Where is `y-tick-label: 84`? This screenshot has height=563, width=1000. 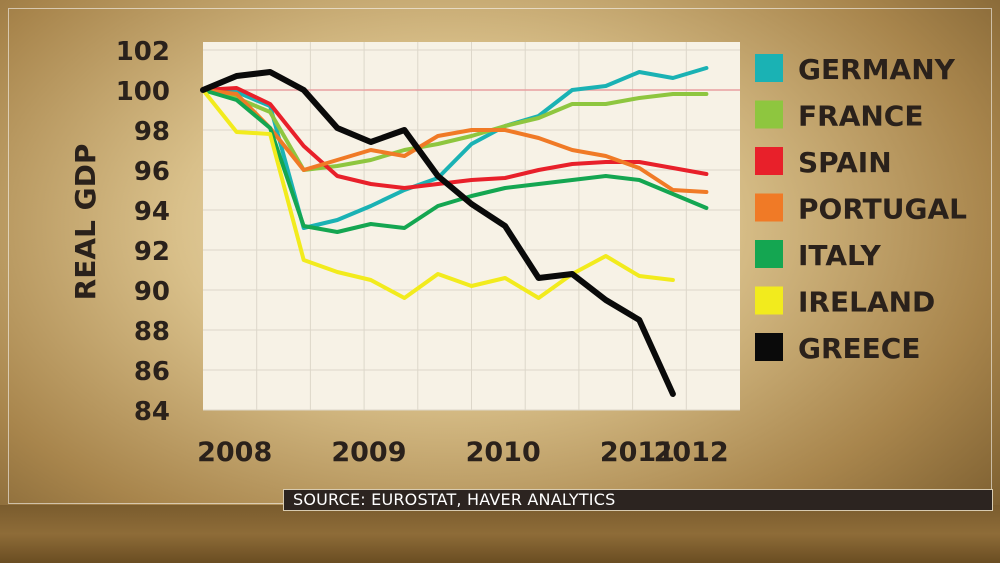 y-tick-label: 84 is located at coordinates (152, 412).